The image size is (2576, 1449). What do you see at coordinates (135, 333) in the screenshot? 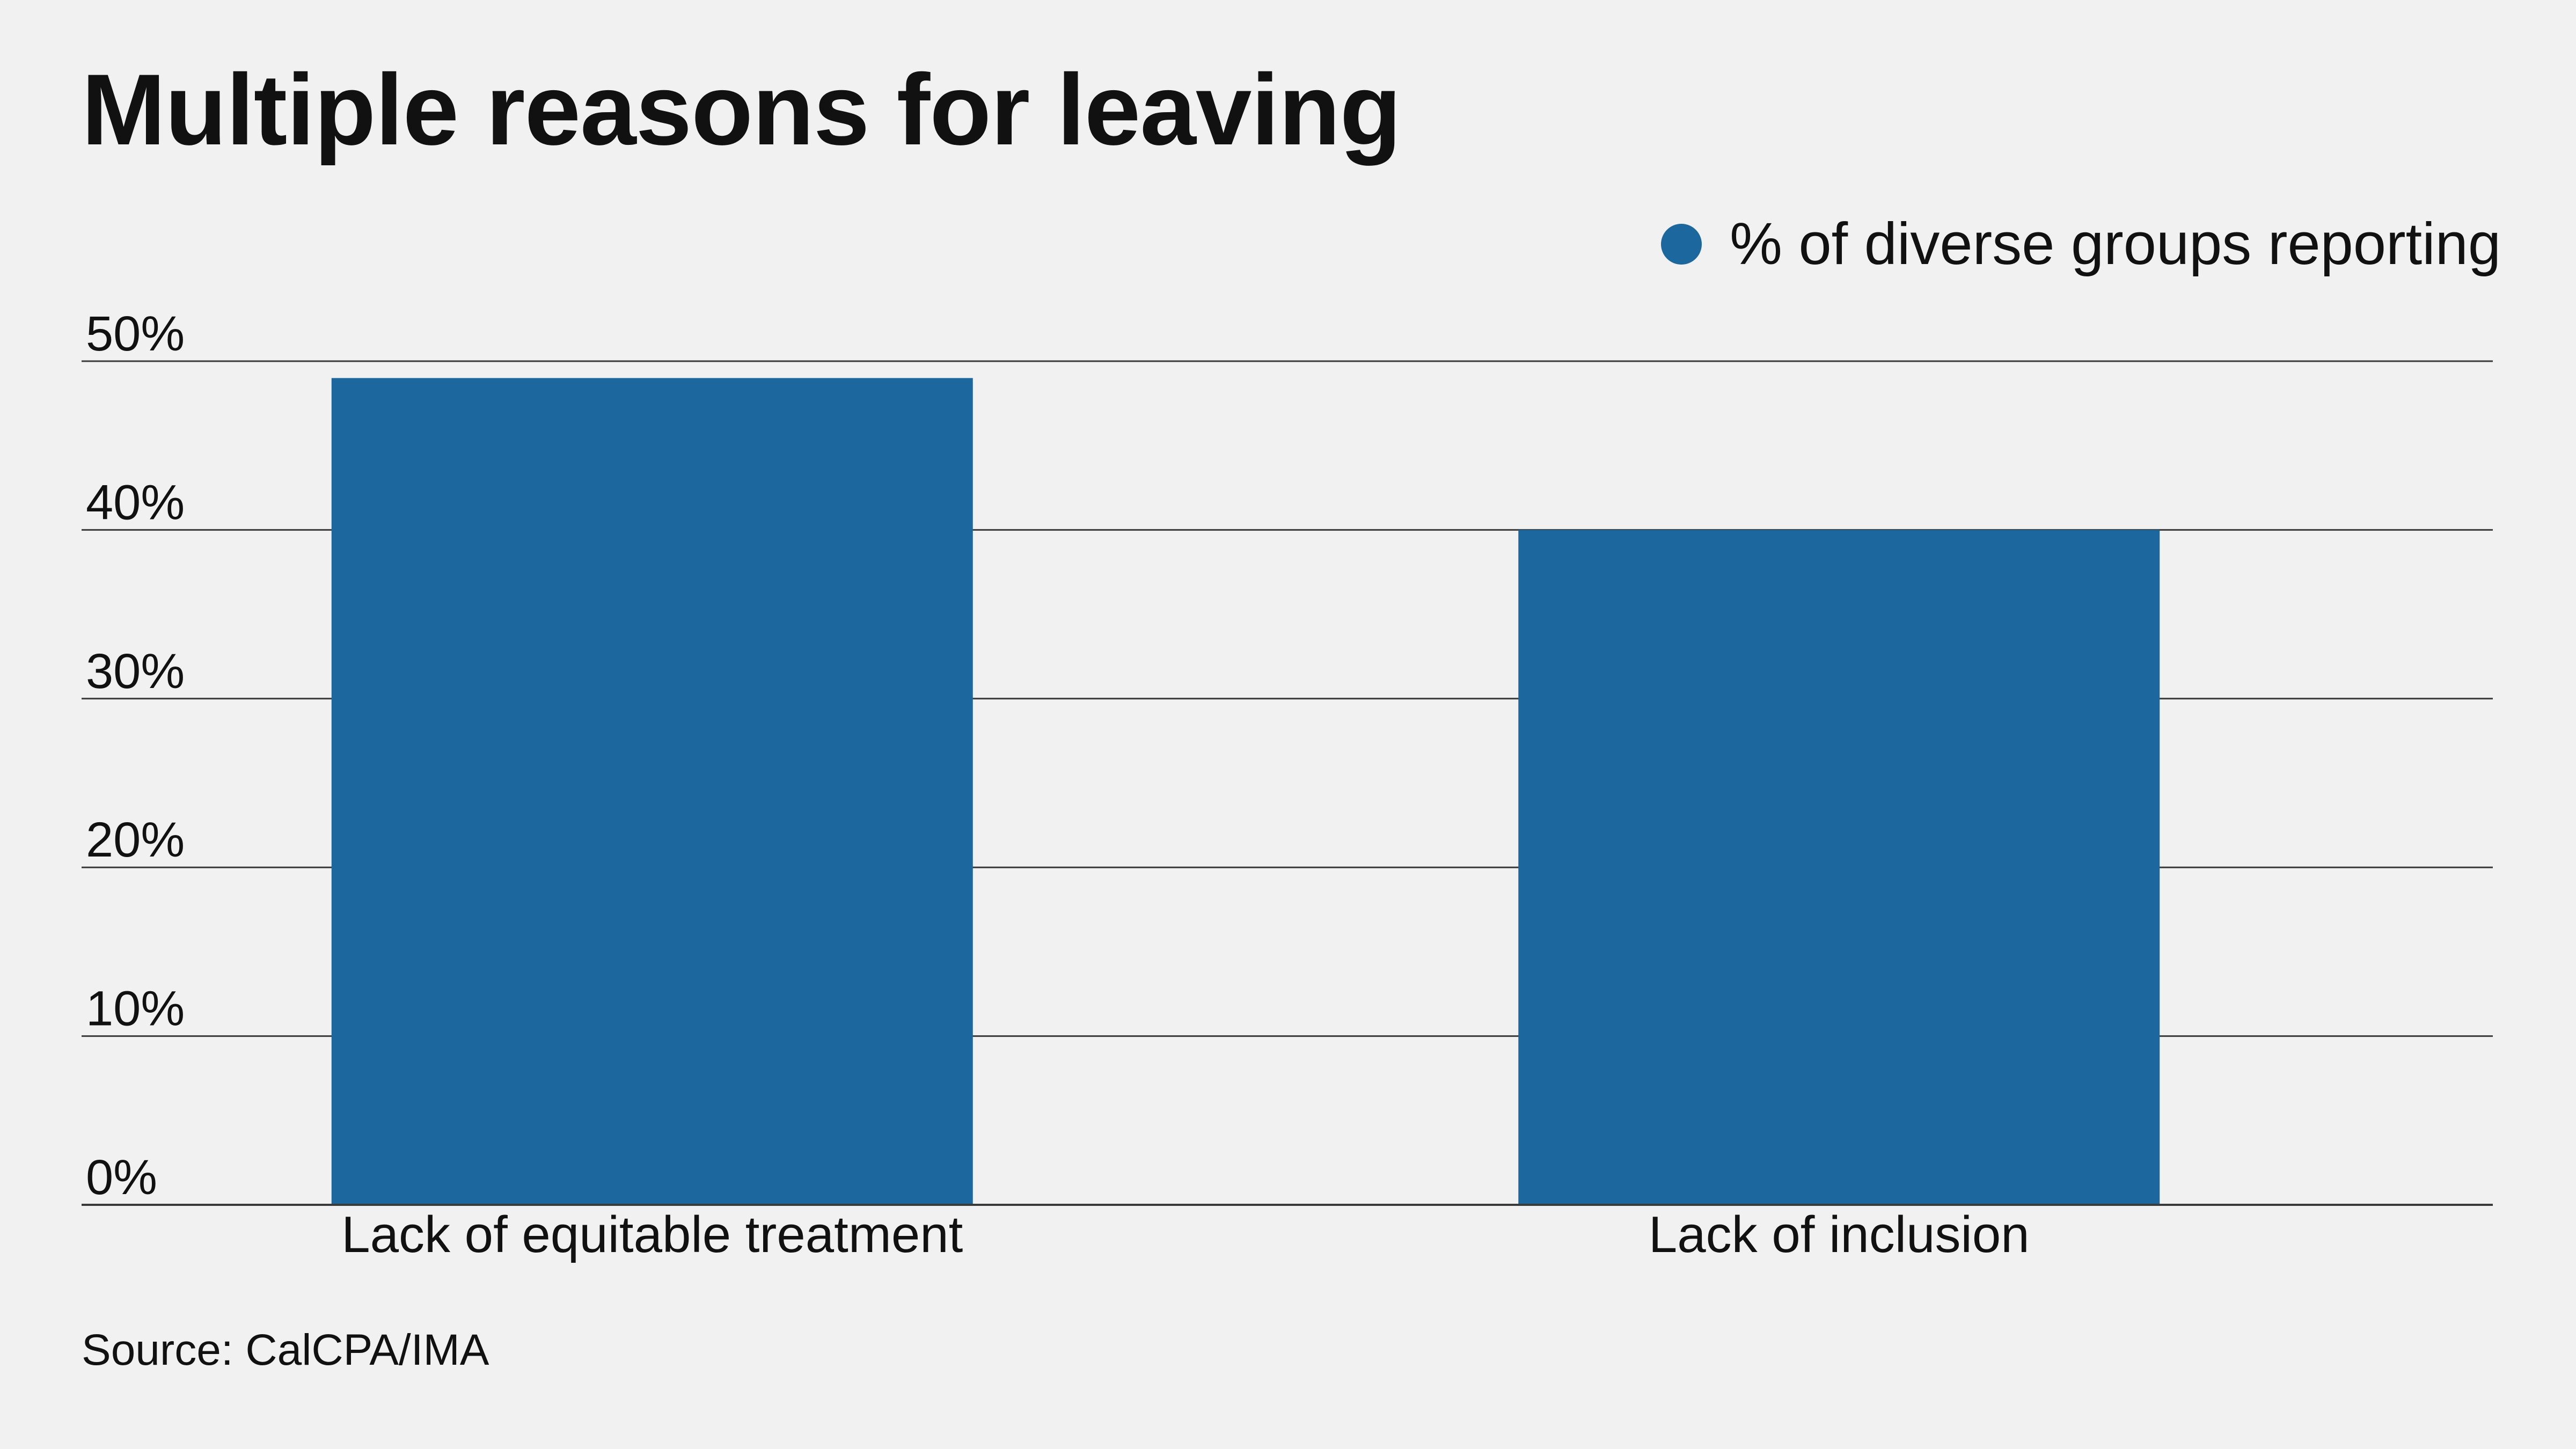
I see `y-tick-label: 50%` at bounding box center [135, 333].